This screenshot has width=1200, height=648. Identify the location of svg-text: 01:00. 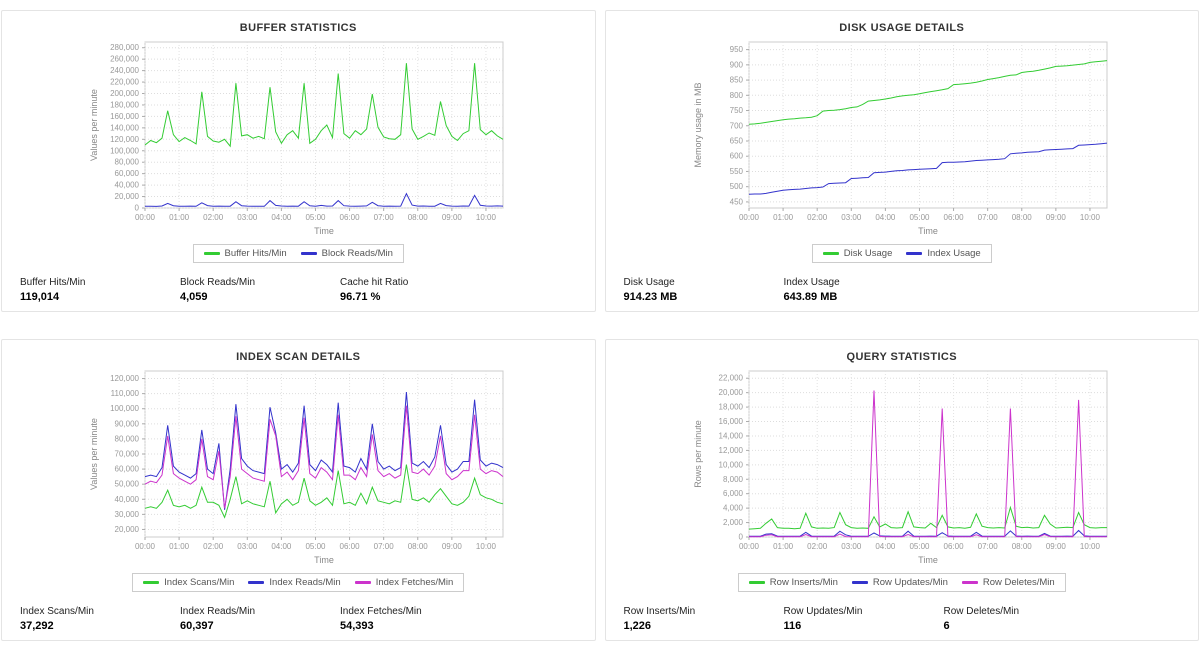
(179, 217).